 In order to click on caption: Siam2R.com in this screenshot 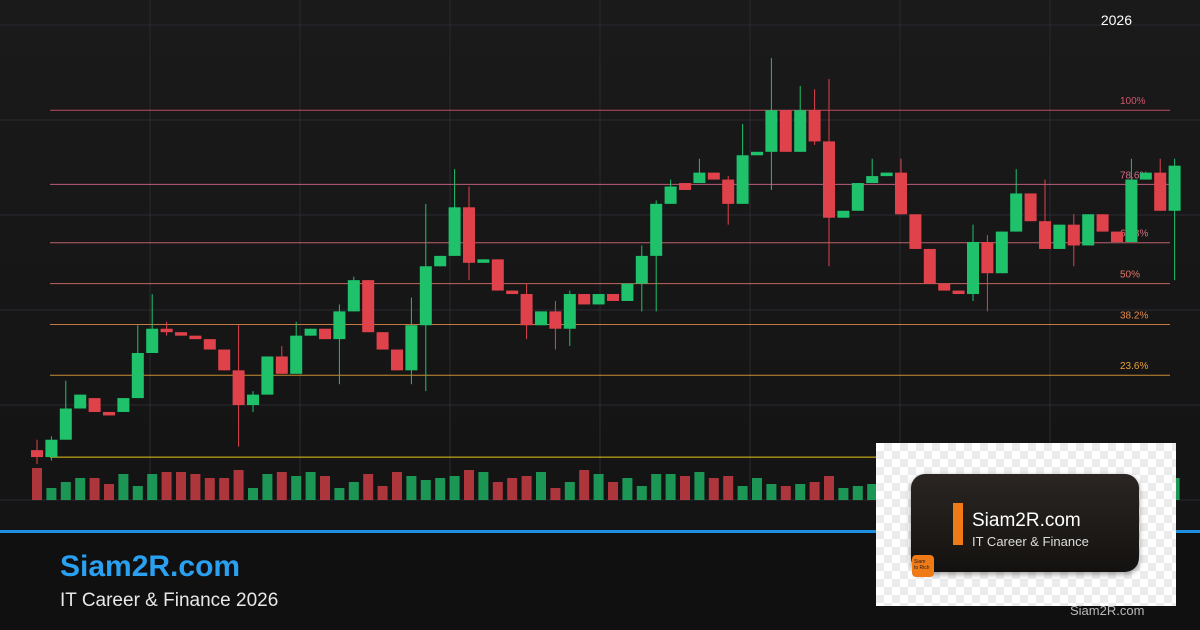, I will do `click(1107, 610)`.